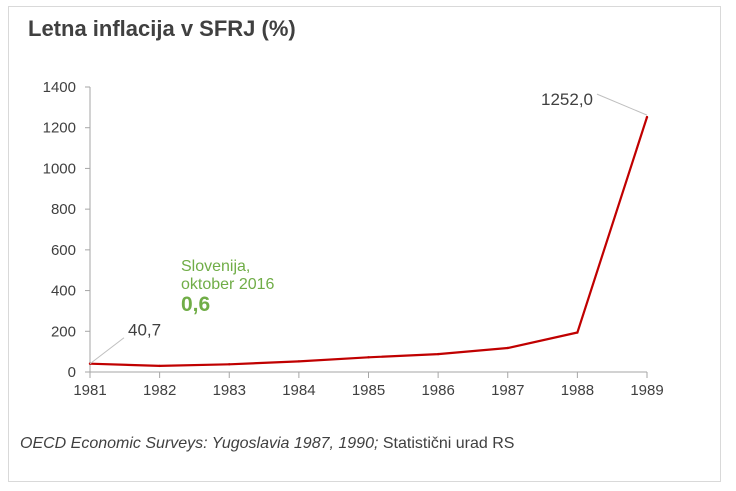 The width and height of the screenshot is (736, 491). Describe the element at coordinates (159, 390) in the screenshot. I see `x-tick-label: 1982` at that location.